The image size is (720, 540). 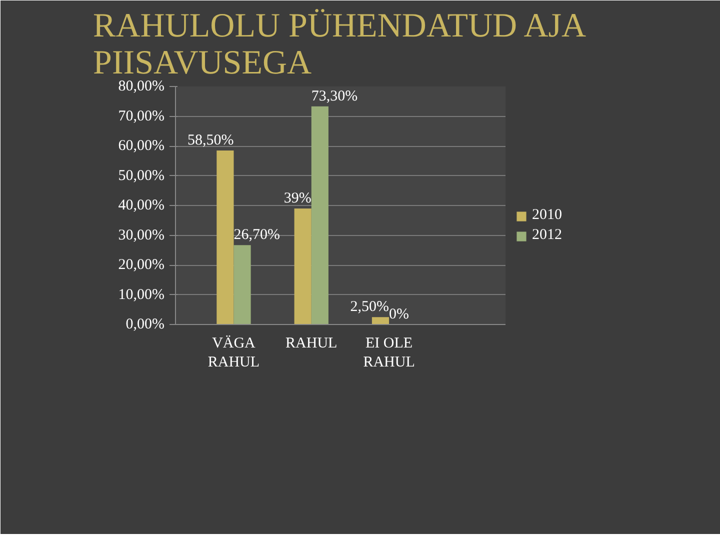 I want to click on y-tick-label: 40,00%, so click(x=141, y=206).